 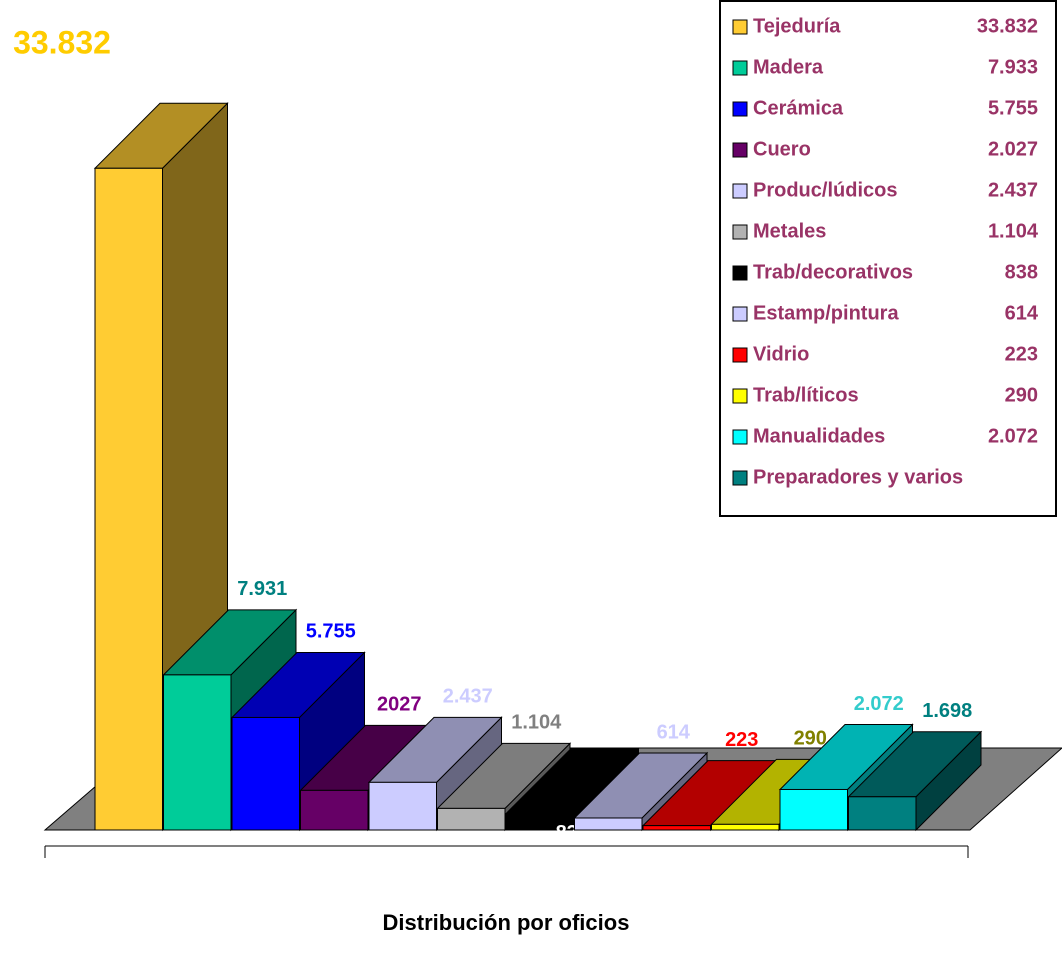 I want to click on data-label: 1.698, so click(x=947, y=711).